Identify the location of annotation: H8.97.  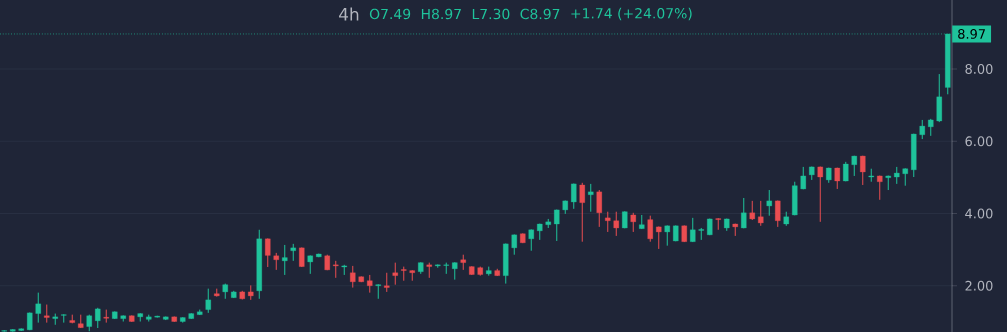
(441, 14).